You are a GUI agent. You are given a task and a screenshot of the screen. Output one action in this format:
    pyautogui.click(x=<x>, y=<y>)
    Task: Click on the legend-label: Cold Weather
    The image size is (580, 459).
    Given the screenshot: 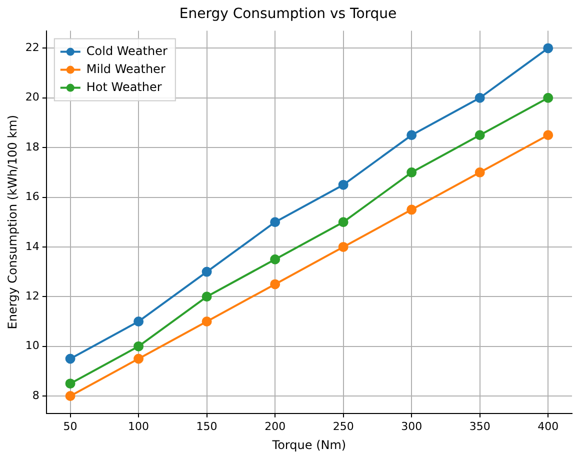 What is the action you would take?
    pyautogui.click(x=127, y=51)
    